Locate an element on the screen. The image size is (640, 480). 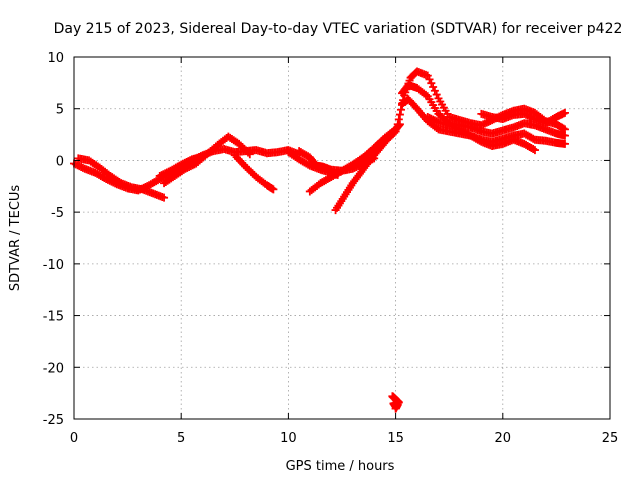
x-tick-label: 5 is located at coordinates (181, 438).